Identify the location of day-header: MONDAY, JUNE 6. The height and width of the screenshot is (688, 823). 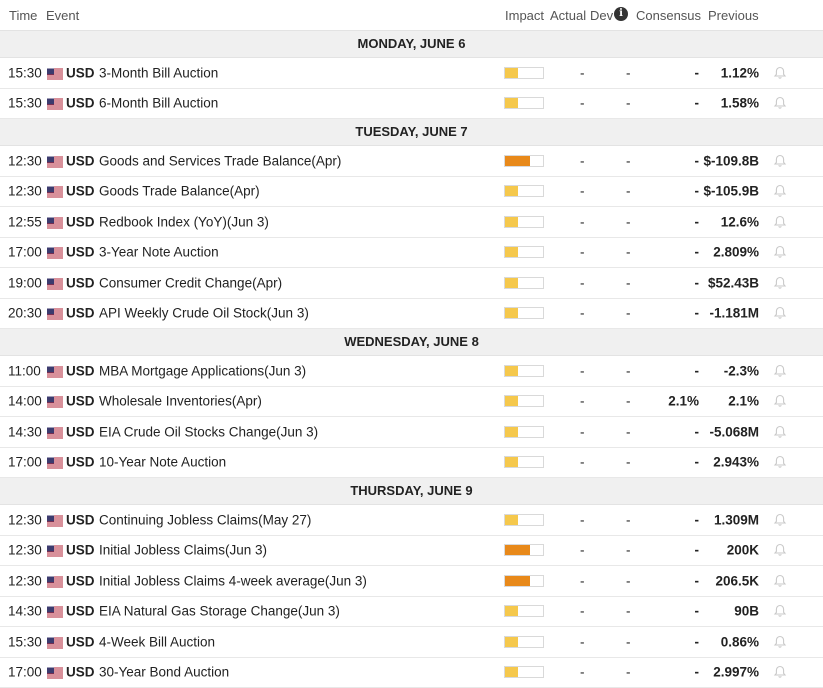
(411, 44).